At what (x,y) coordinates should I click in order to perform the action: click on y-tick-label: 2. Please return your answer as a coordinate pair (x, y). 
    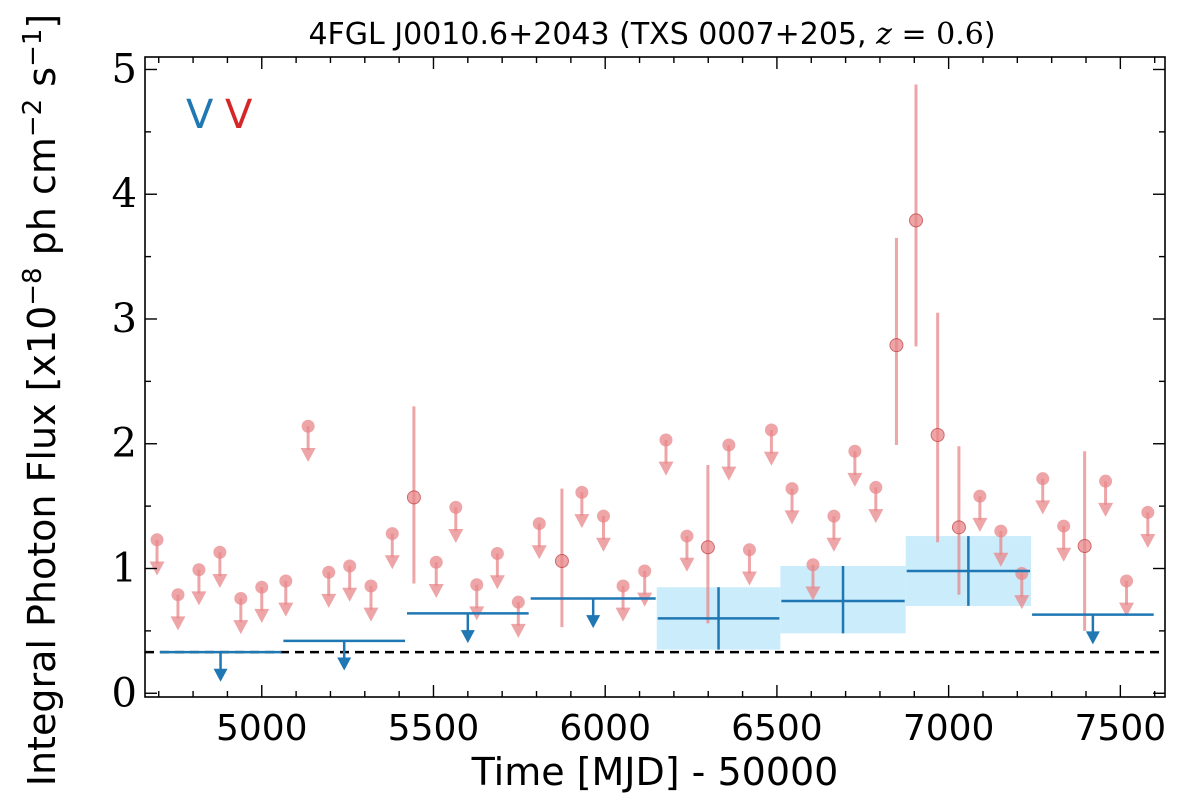
    Looking at the image, I should click on (124, 444).